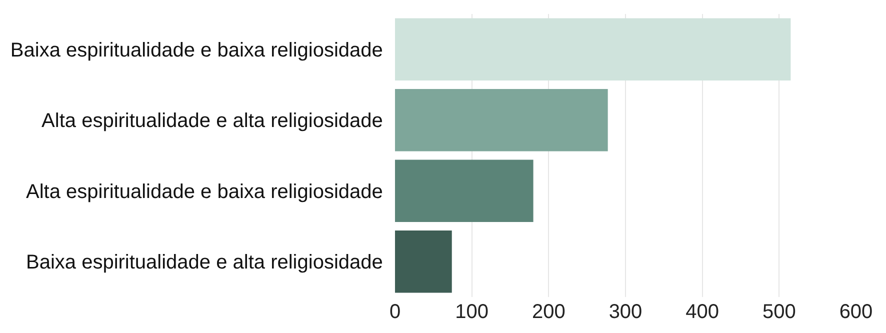  Describe the element at coordinates (703, 312) in the screenshot. I see `x-tick-label: 400` at that location.